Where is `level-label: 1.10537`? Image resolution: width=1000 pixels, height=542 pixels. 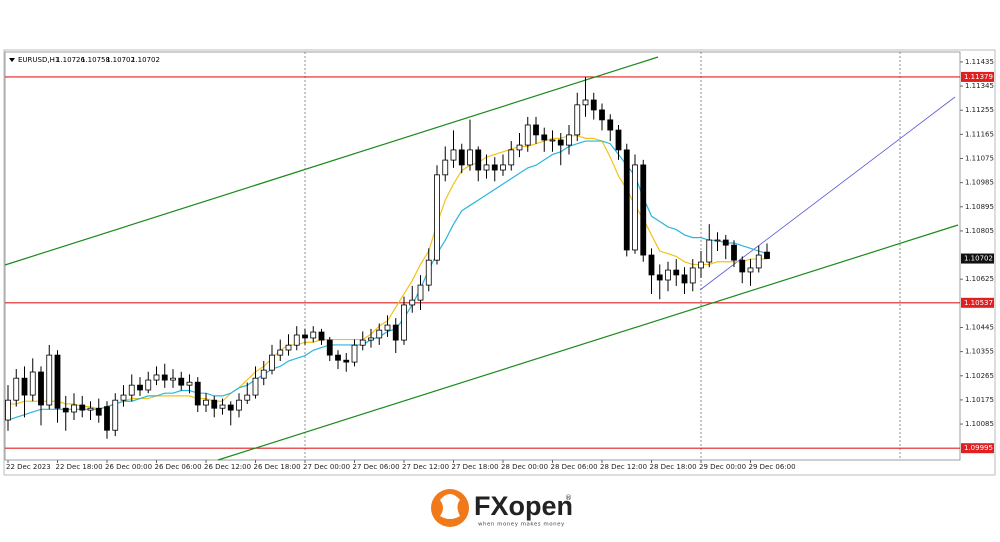 level-label: 1.10537 is located at coordinates (978, 303).